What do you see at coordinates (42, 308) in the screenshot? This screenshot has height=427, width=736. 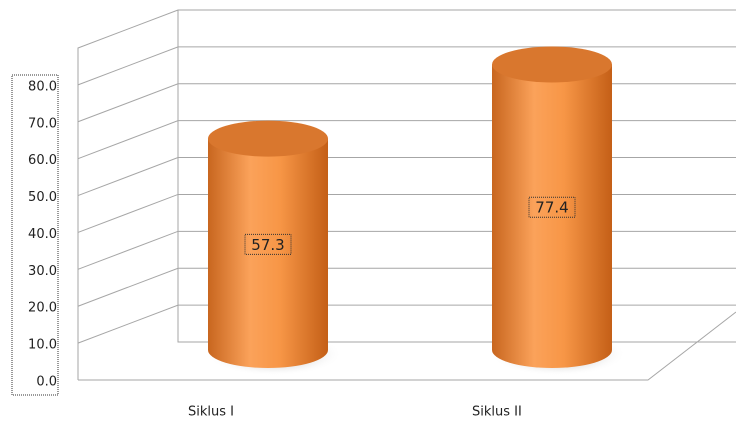 I see `y-tick-label: 20.0` at bounding box center [42, 308].